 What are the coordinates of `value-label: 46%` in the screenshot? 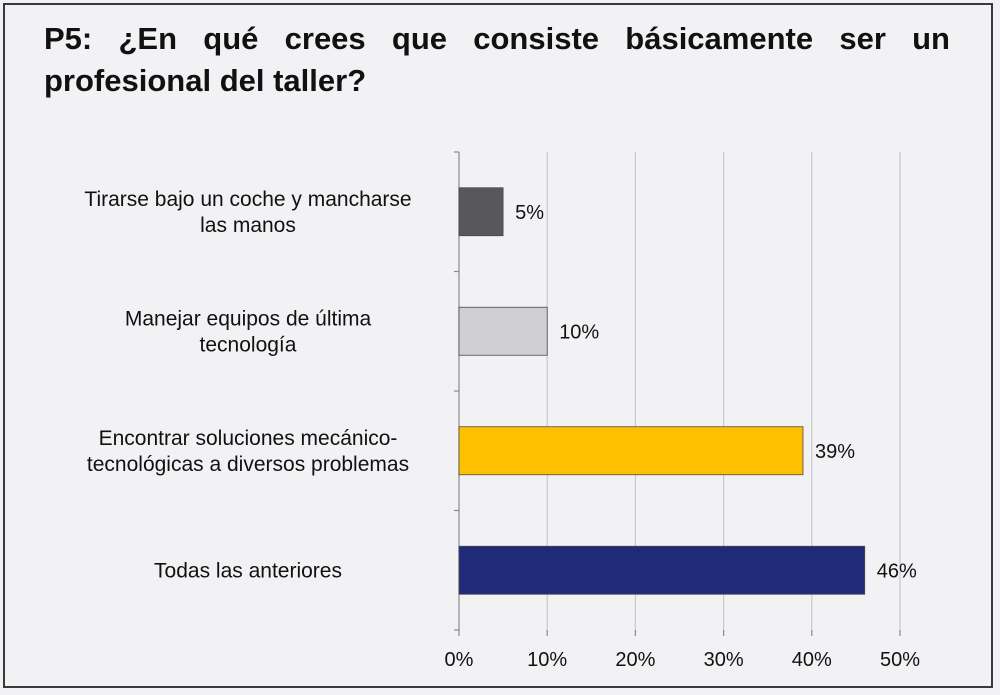 It's located at (897, 571).